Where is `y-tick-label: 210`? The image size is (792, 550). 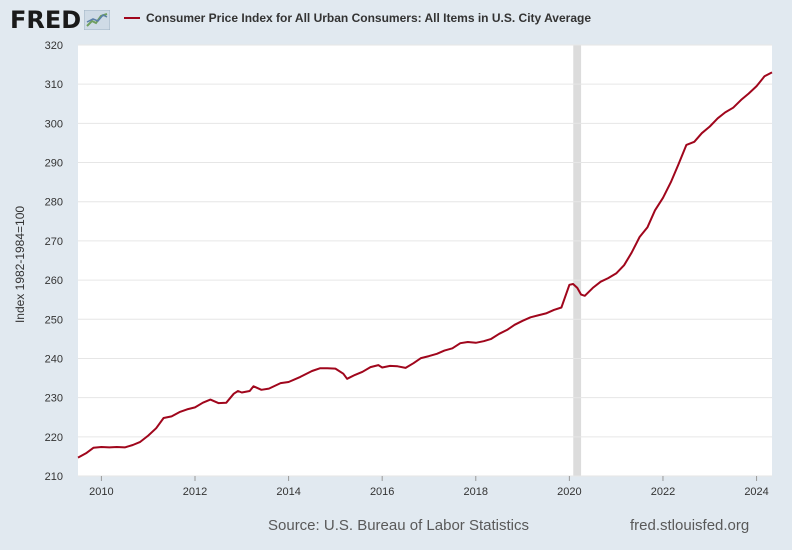
y-tick-label: 210 is located at coordinates (54, 477).